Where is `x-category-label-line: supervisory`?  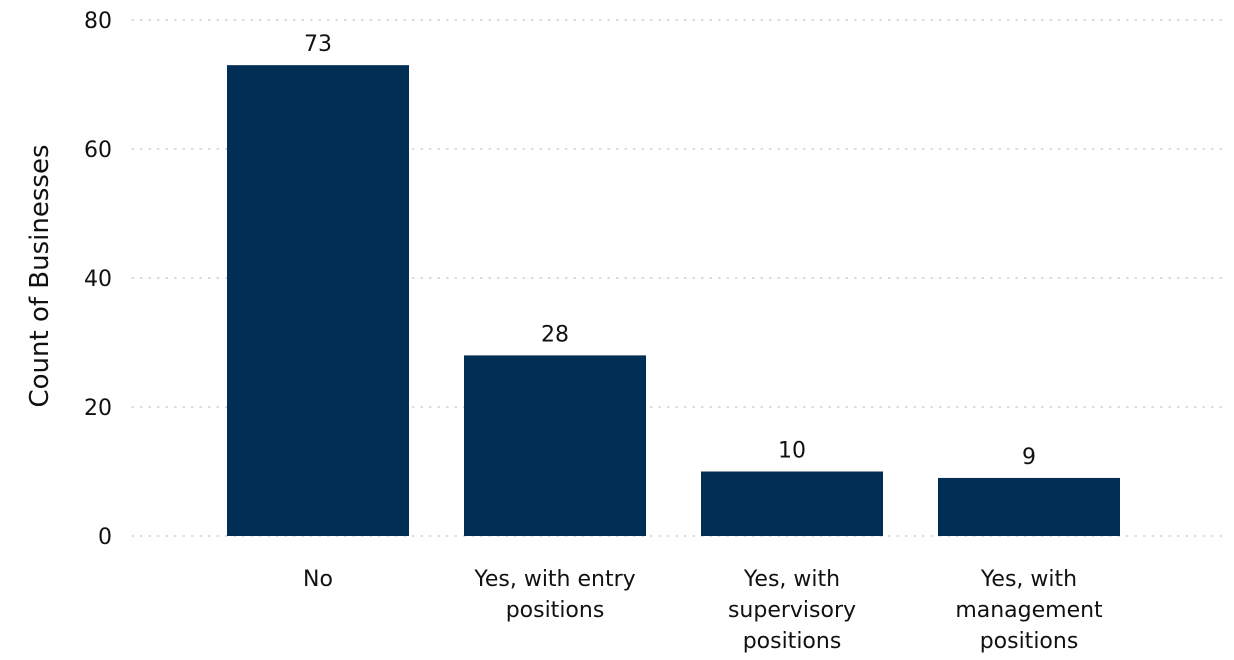
x-category-label-line: supervisory is located at coordinates (792, 610).